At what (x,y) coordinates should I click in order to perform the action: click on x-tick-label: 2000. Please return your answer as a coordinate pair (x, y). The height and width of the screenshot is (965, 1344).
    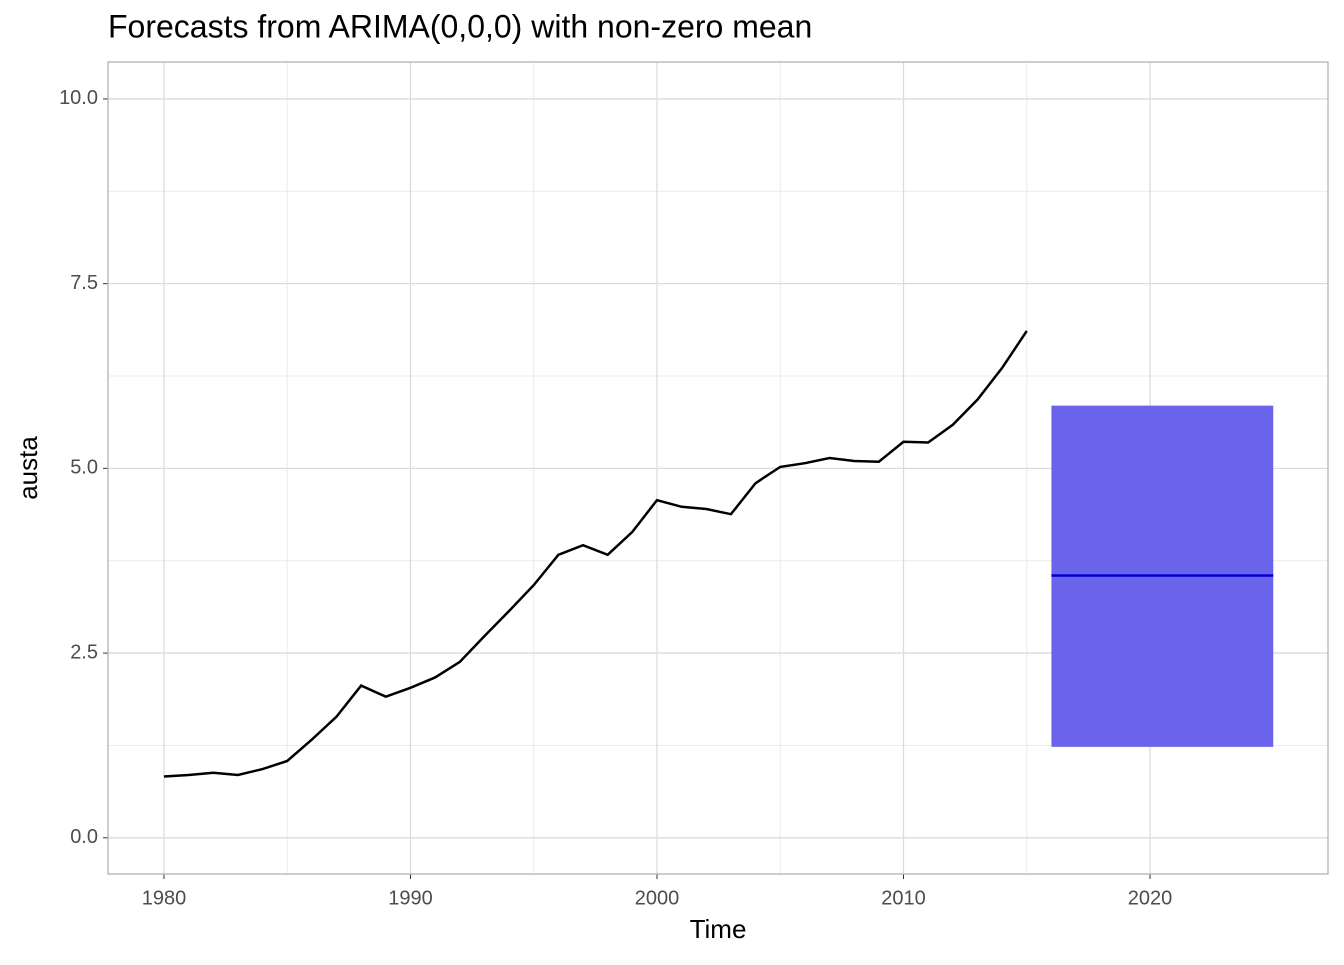
    Looking at the image, I should click on (657, 898).